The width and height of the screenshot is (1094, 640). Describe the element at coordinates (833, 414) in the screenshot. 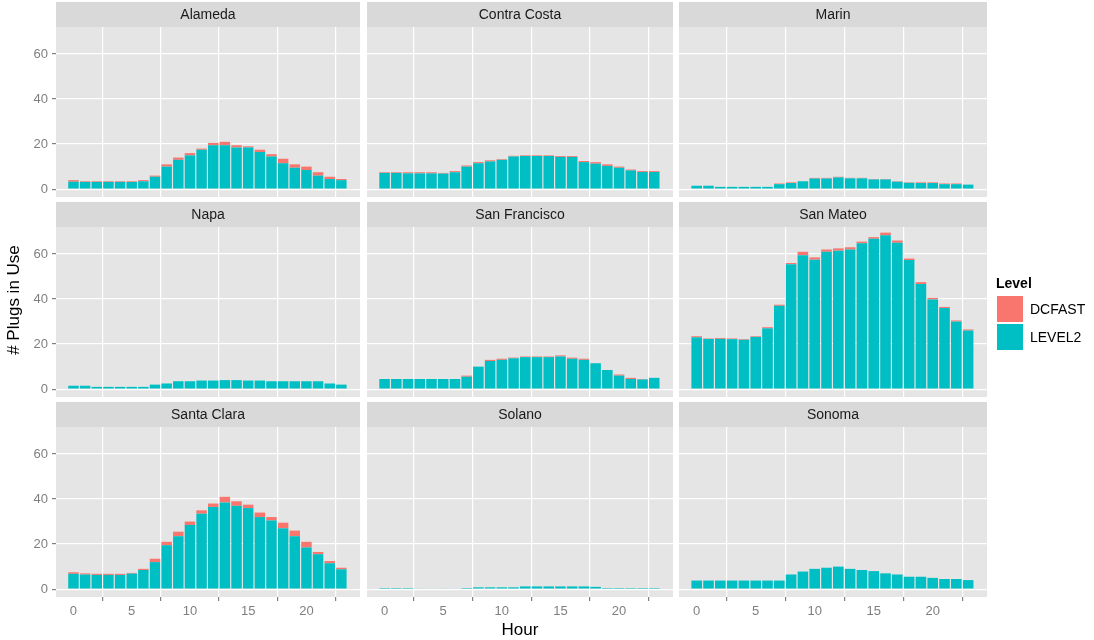

I see `chart-title: Sonoma` at that location.